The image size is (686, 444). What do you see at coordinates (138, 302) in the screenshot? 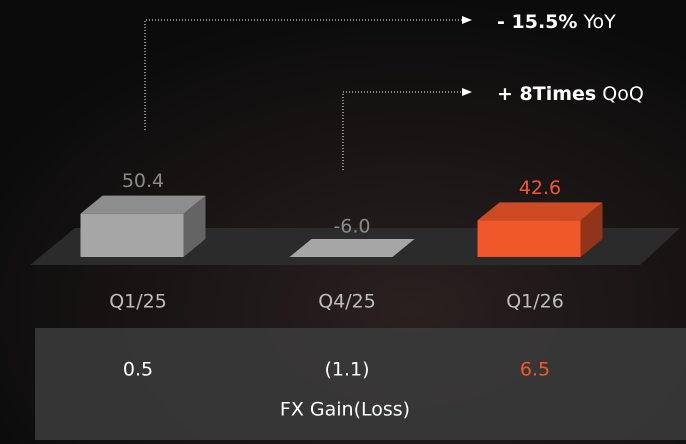
I see `category-label: Q1/25` at bounding box center [138, 302].